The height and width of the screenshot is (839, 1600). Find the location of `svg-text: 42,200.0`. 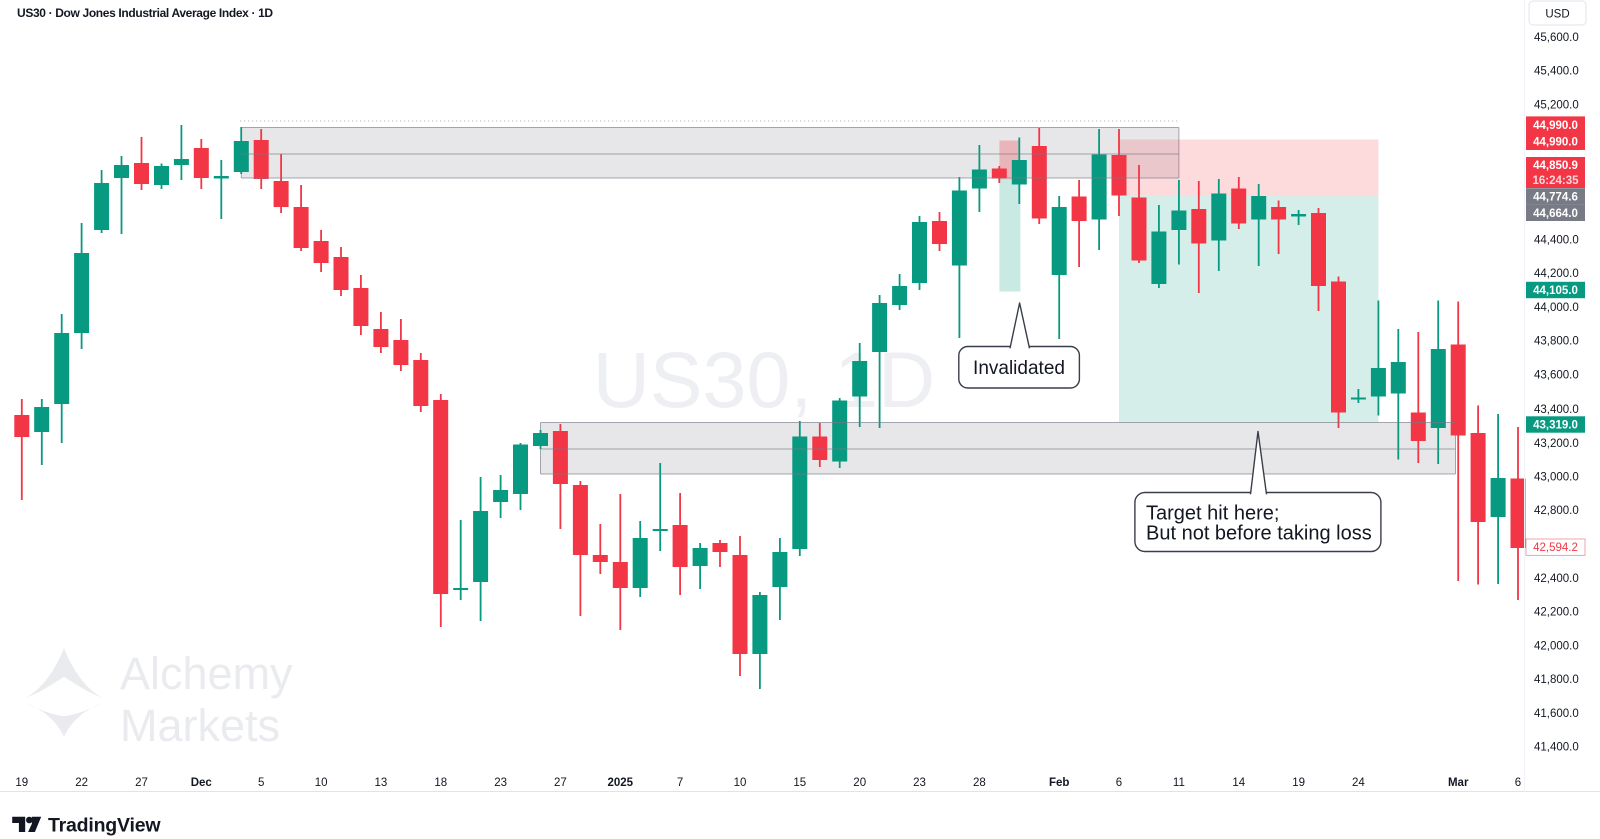

svg-text: 42,200.0 is located at coordinates (1556, 613).